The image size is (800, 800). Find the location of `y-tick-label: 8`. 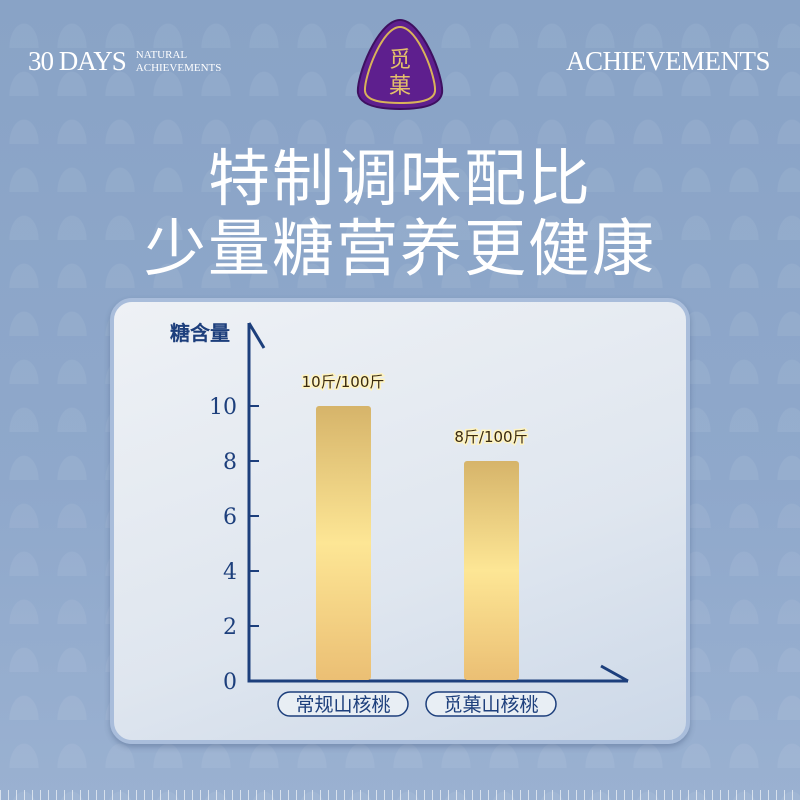

y-tick-label: 8 is located at coordinates (230, 462).